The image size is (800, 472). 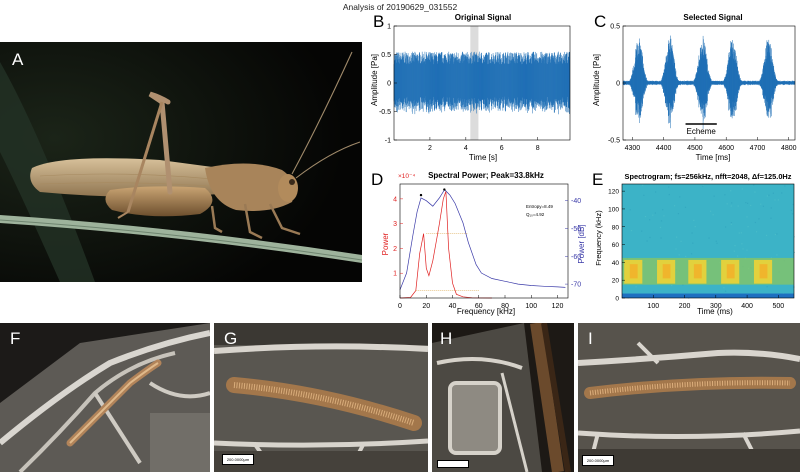 What do you see at coordinates (105, 397) in the screenshot?
I see `panel-f-micrograph` at bounding box center [105, 397].